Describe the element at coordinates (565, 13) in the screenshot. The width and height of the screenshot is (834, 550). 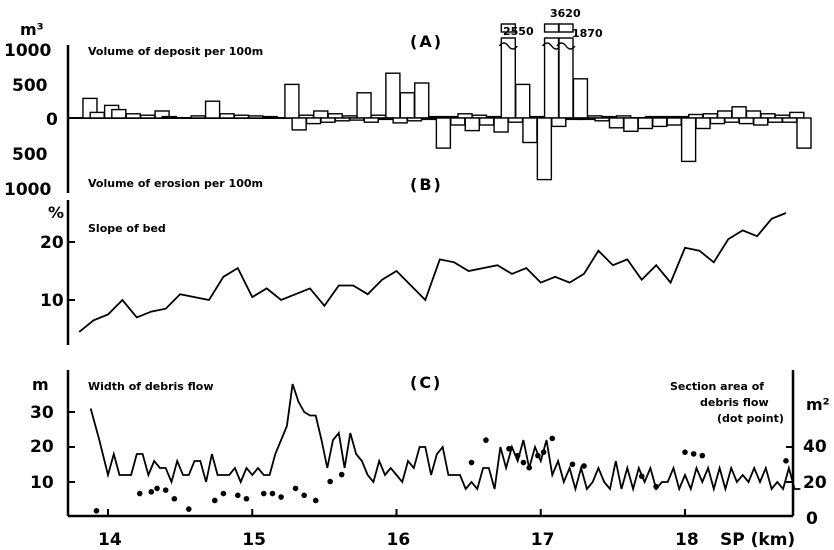
I see `annot-3620: 3620` at that location.